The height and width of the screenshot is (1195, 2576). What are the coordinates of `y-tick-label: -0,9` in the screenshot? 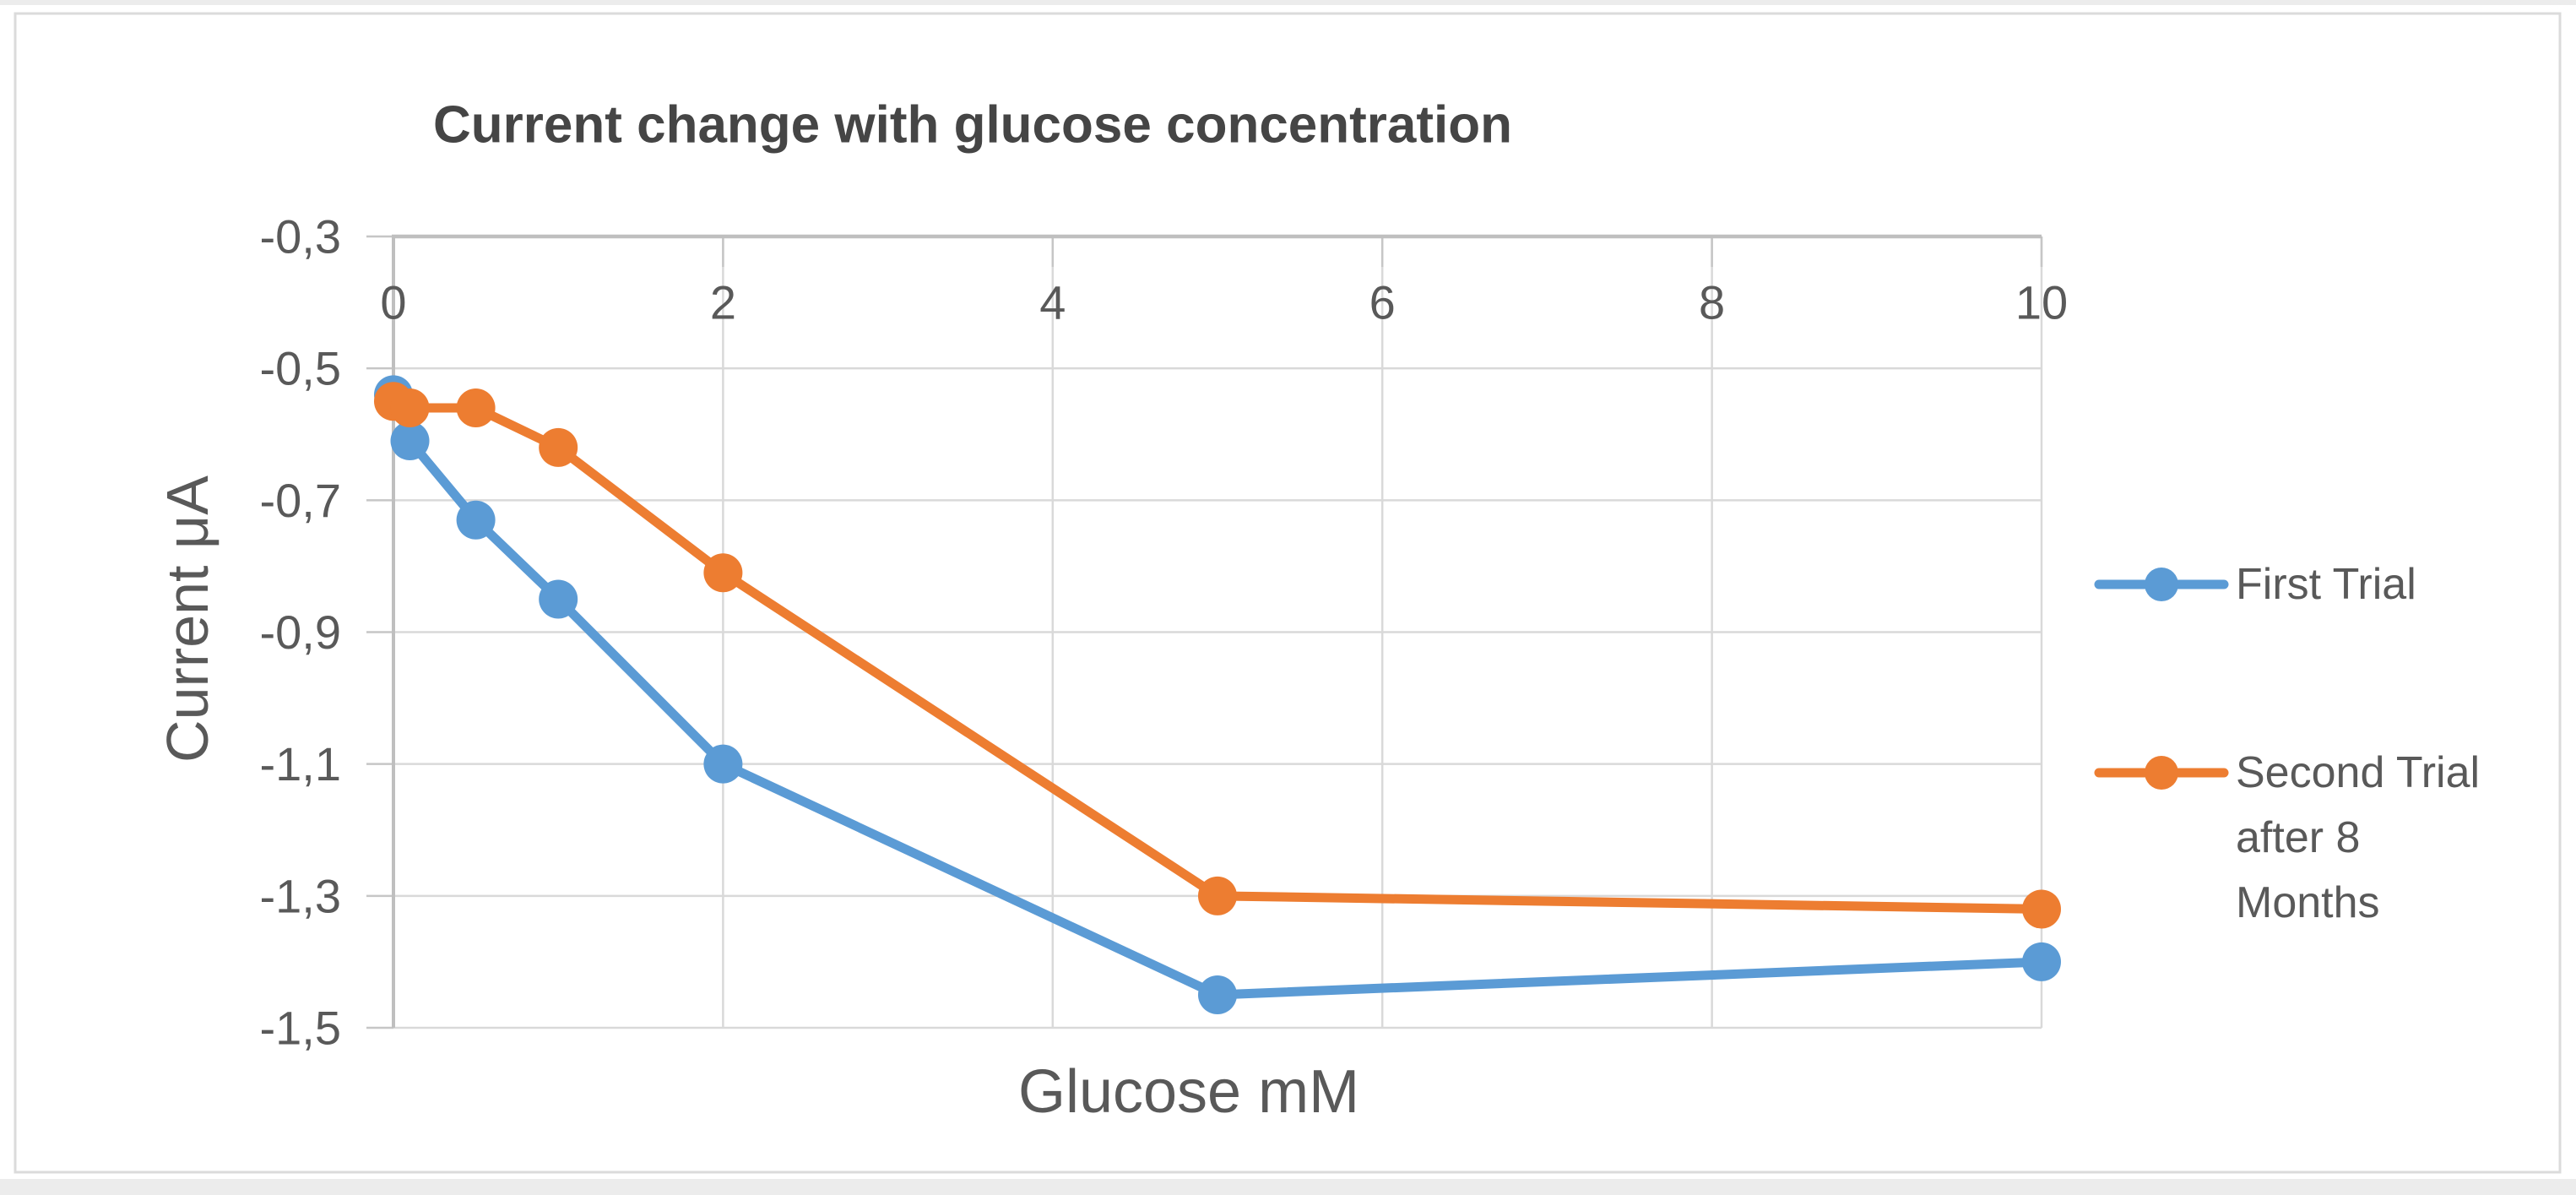 It's located at (301, 632).